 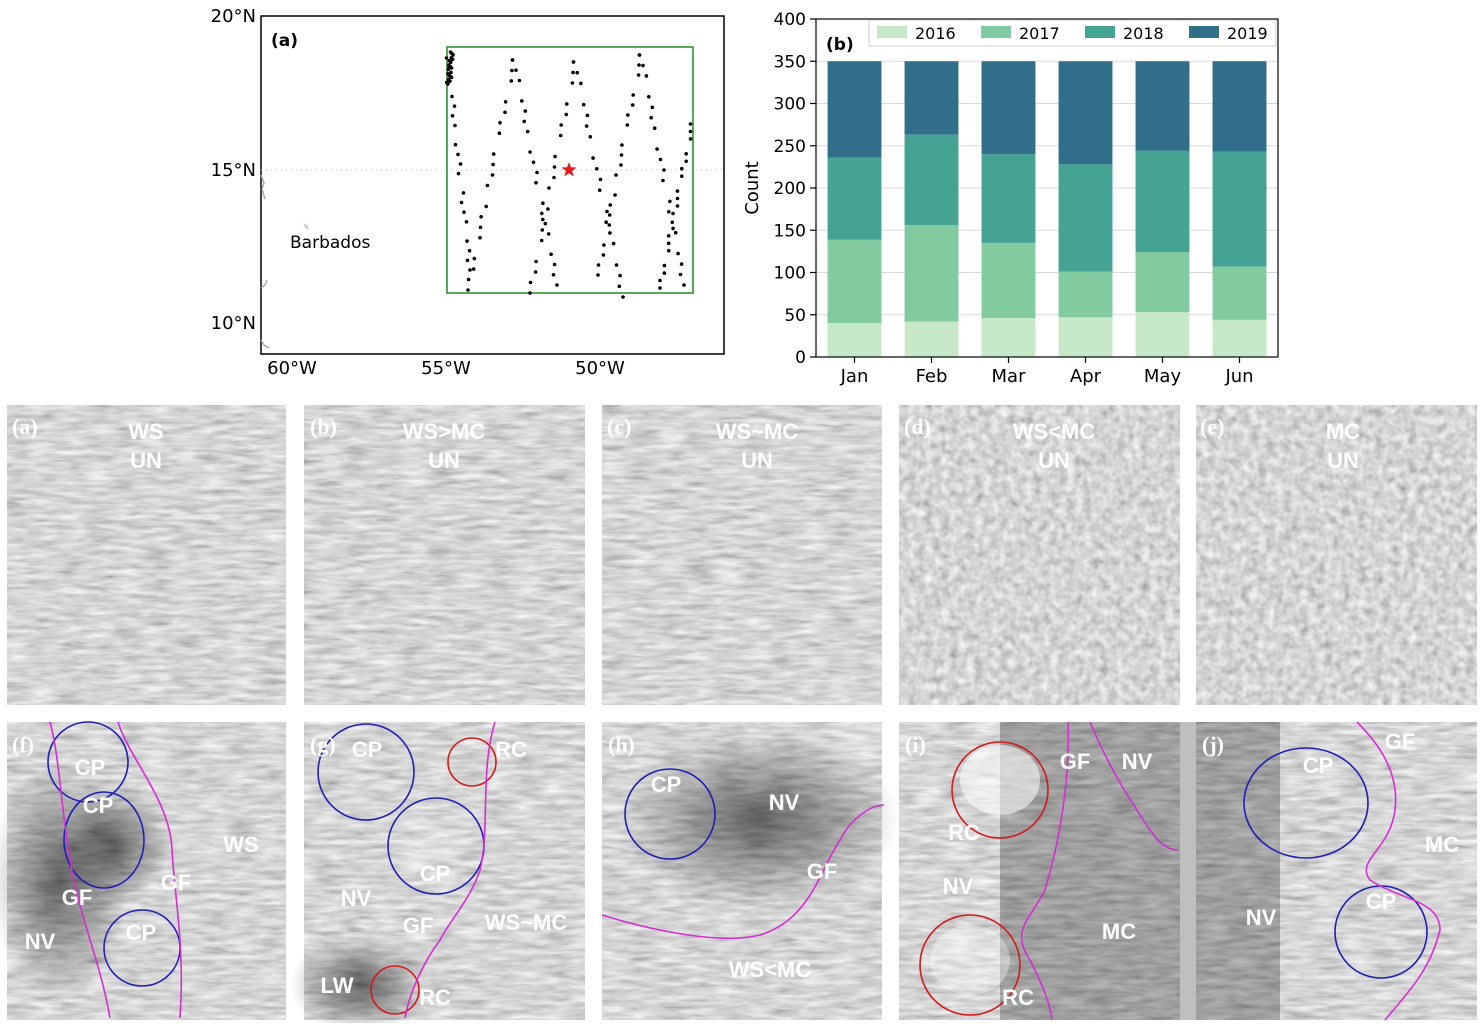 What do you see at coordinates (970, 965) in the screenshot?
I see `rain-cell-circle` at bounding box center [970, 965].